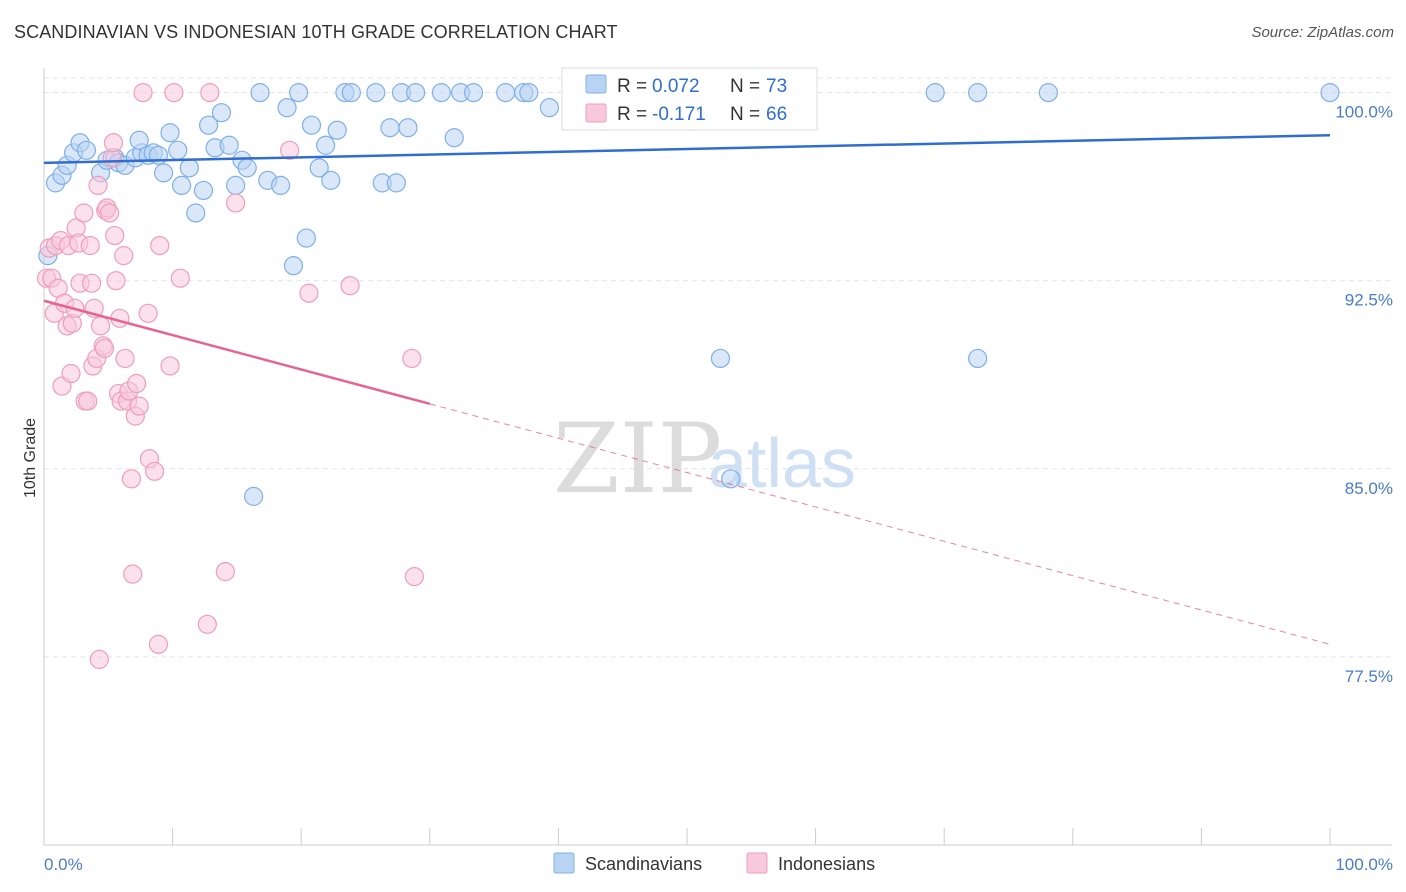 The image size is (1406, 892). I want to click on legend-n-label-scandinavians: N =, so click(745, 86).